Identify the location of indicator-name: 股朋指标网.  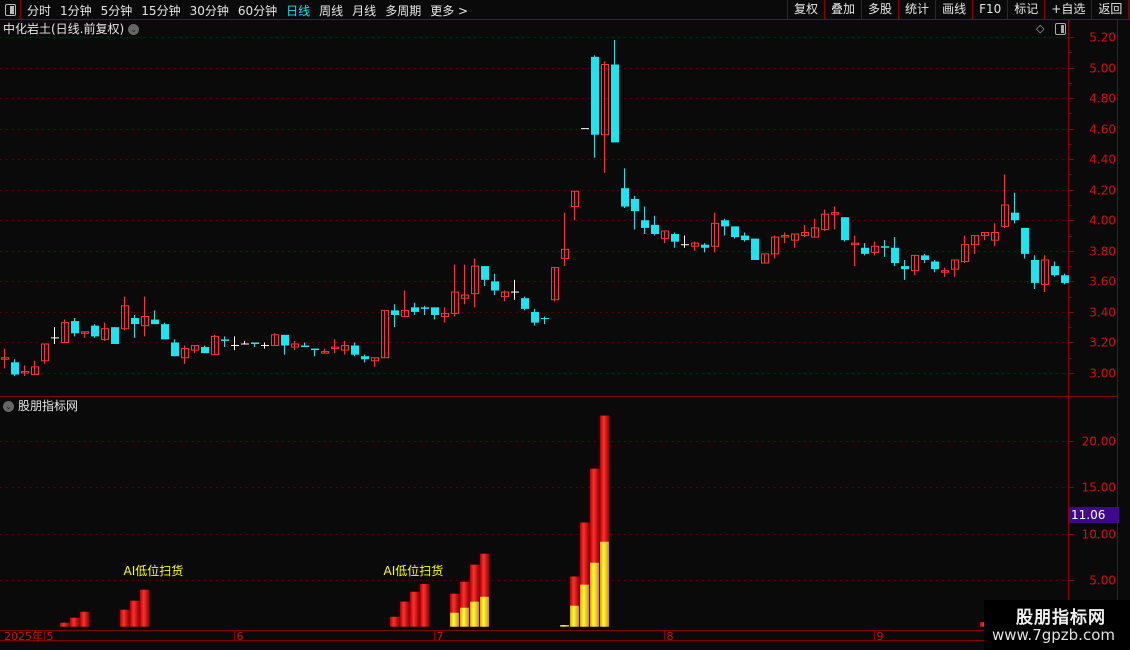
(48, 406).